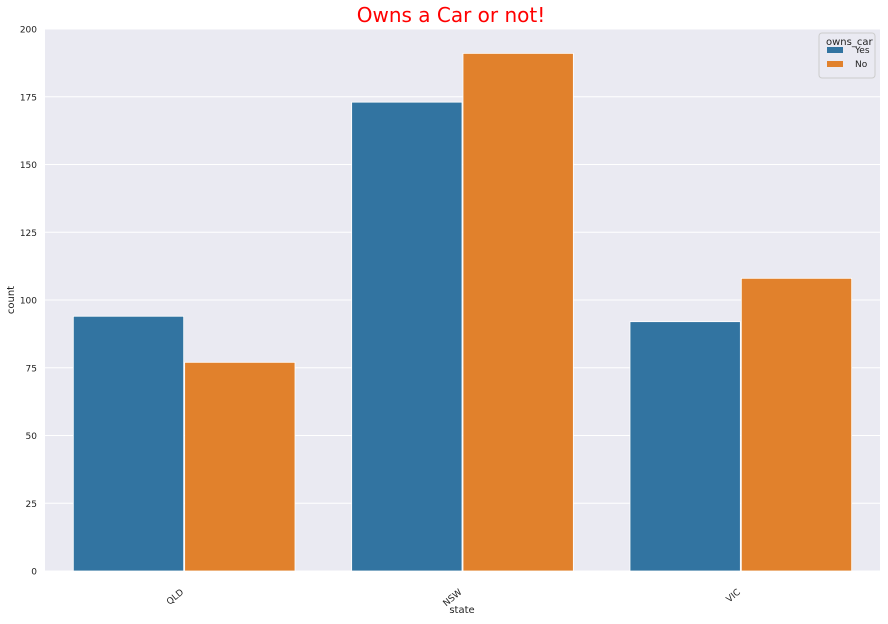 This screenshot has width=888, height=624. I want to click on bar-vic-yes, so click(685, 446).